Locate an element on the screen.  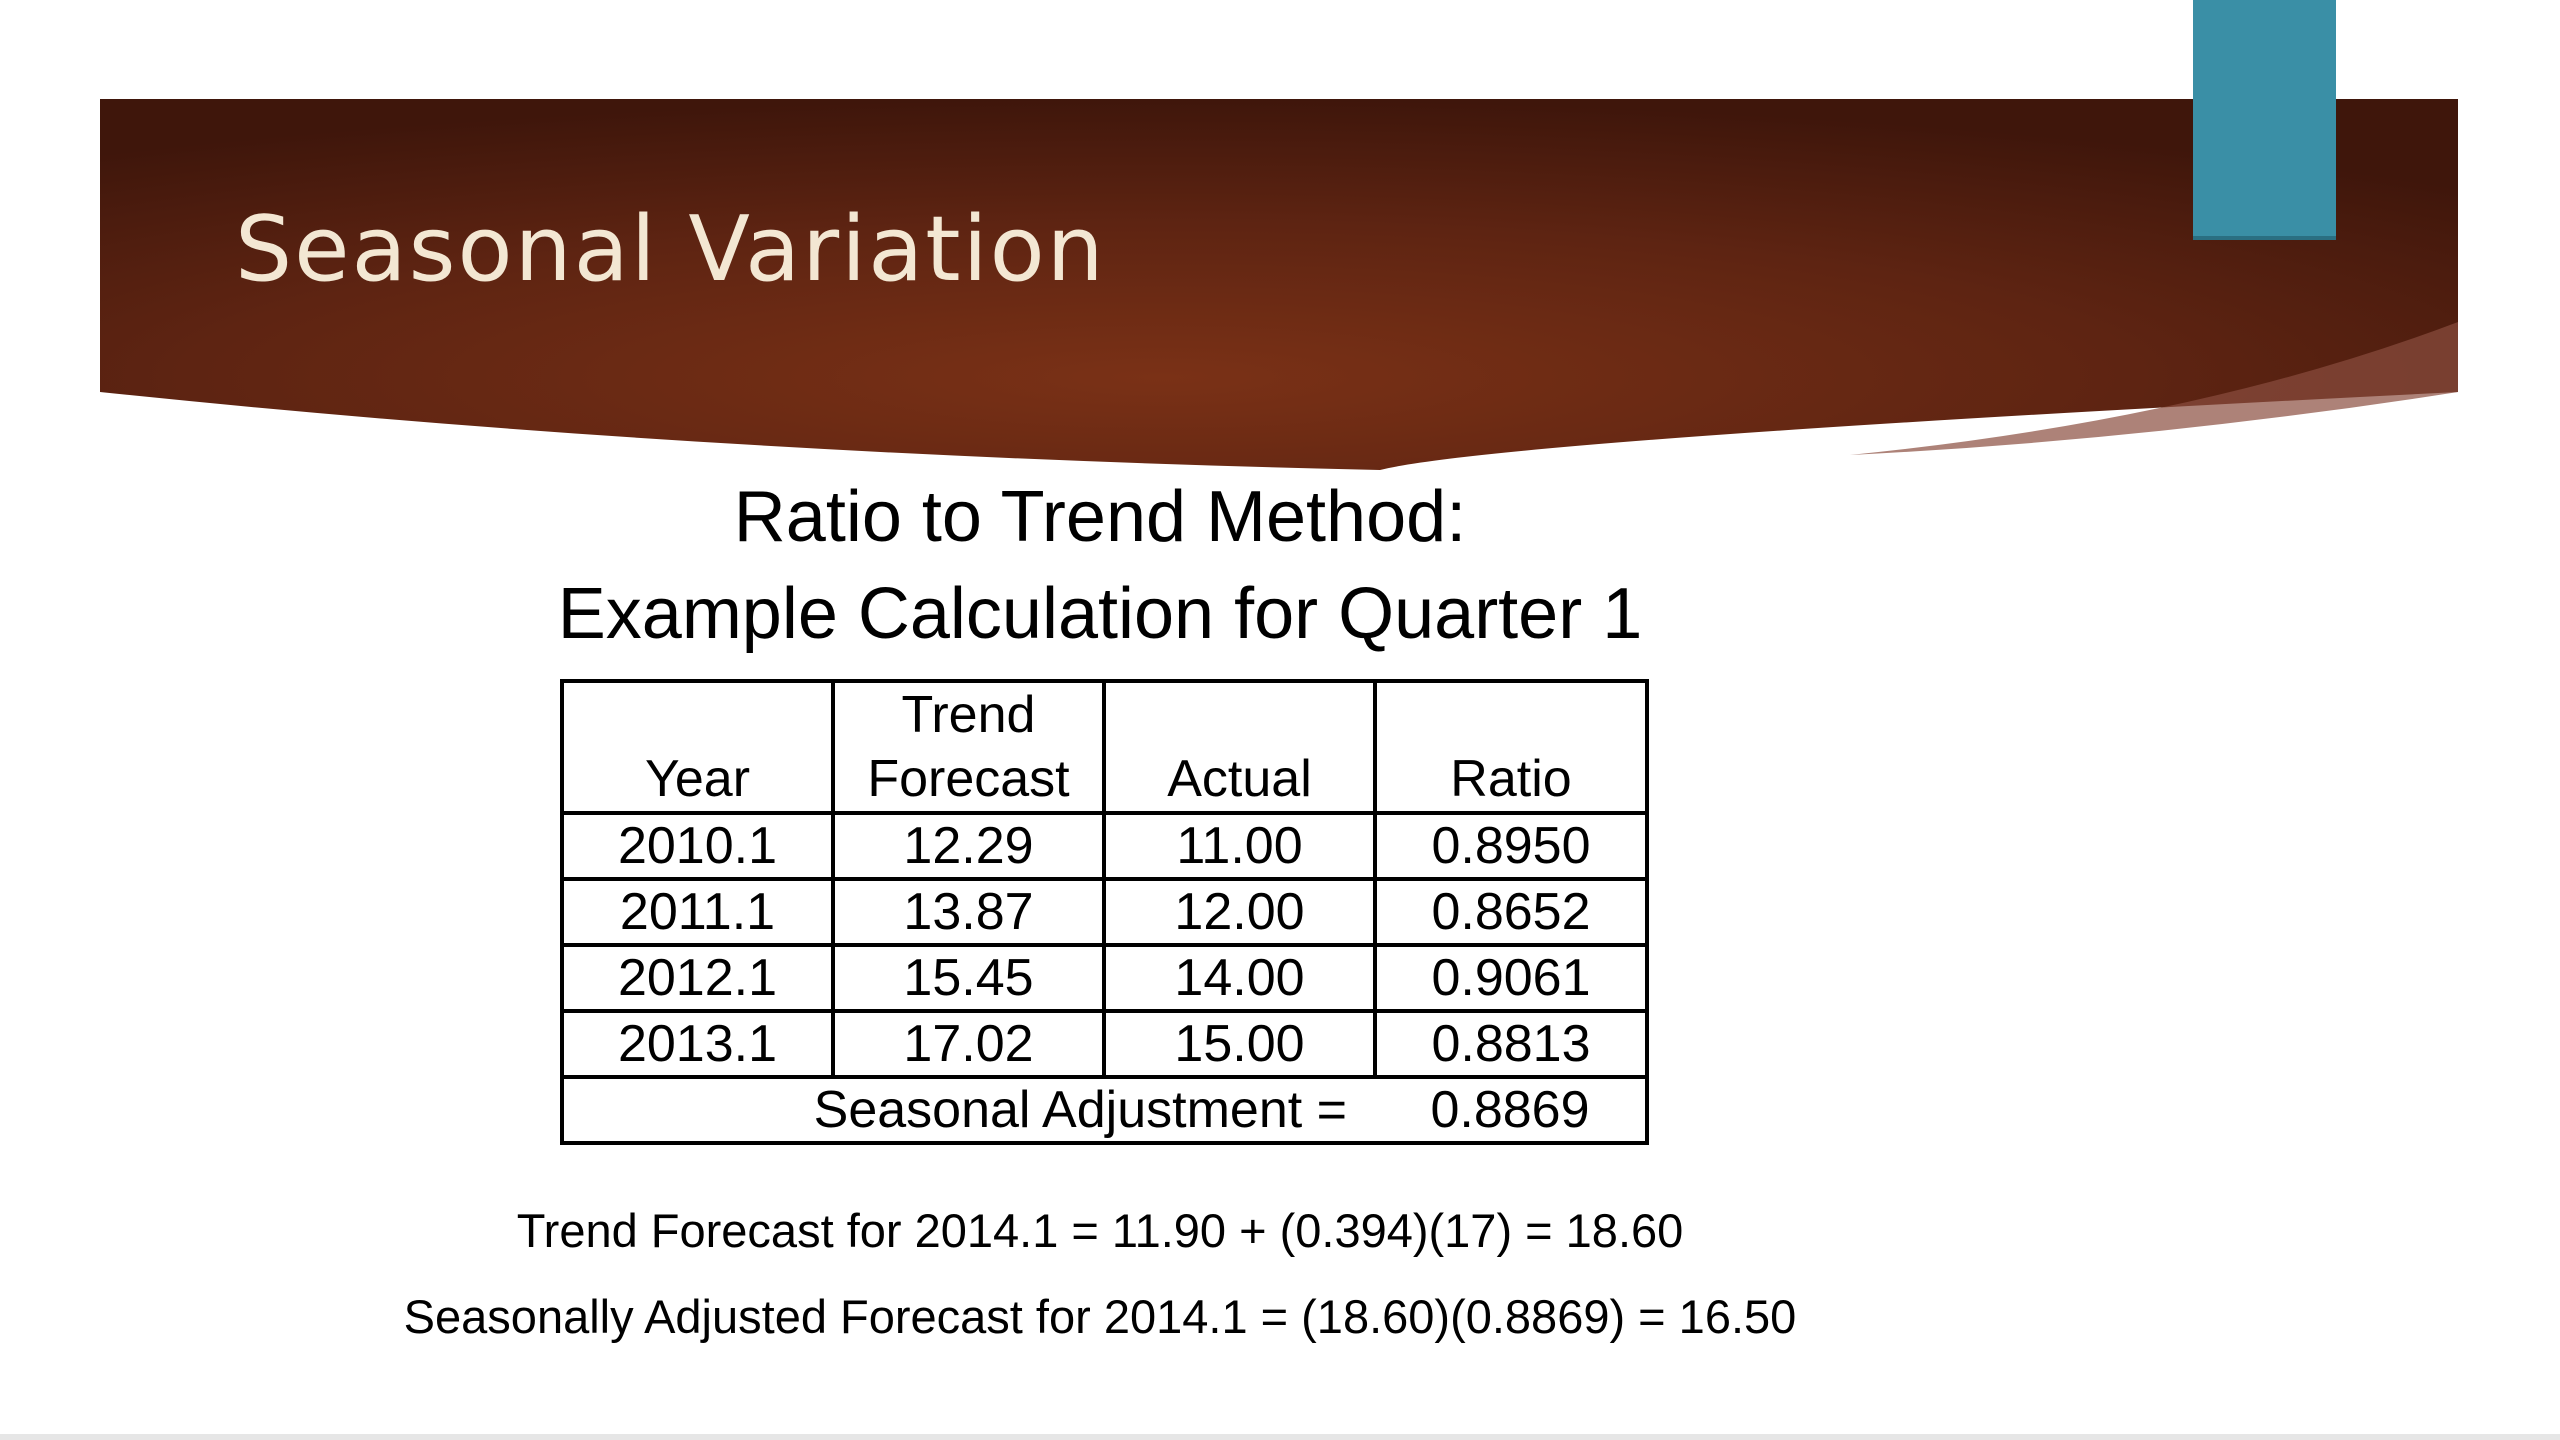
cell-year: 2012.1 is located at coordinates (697, 978).